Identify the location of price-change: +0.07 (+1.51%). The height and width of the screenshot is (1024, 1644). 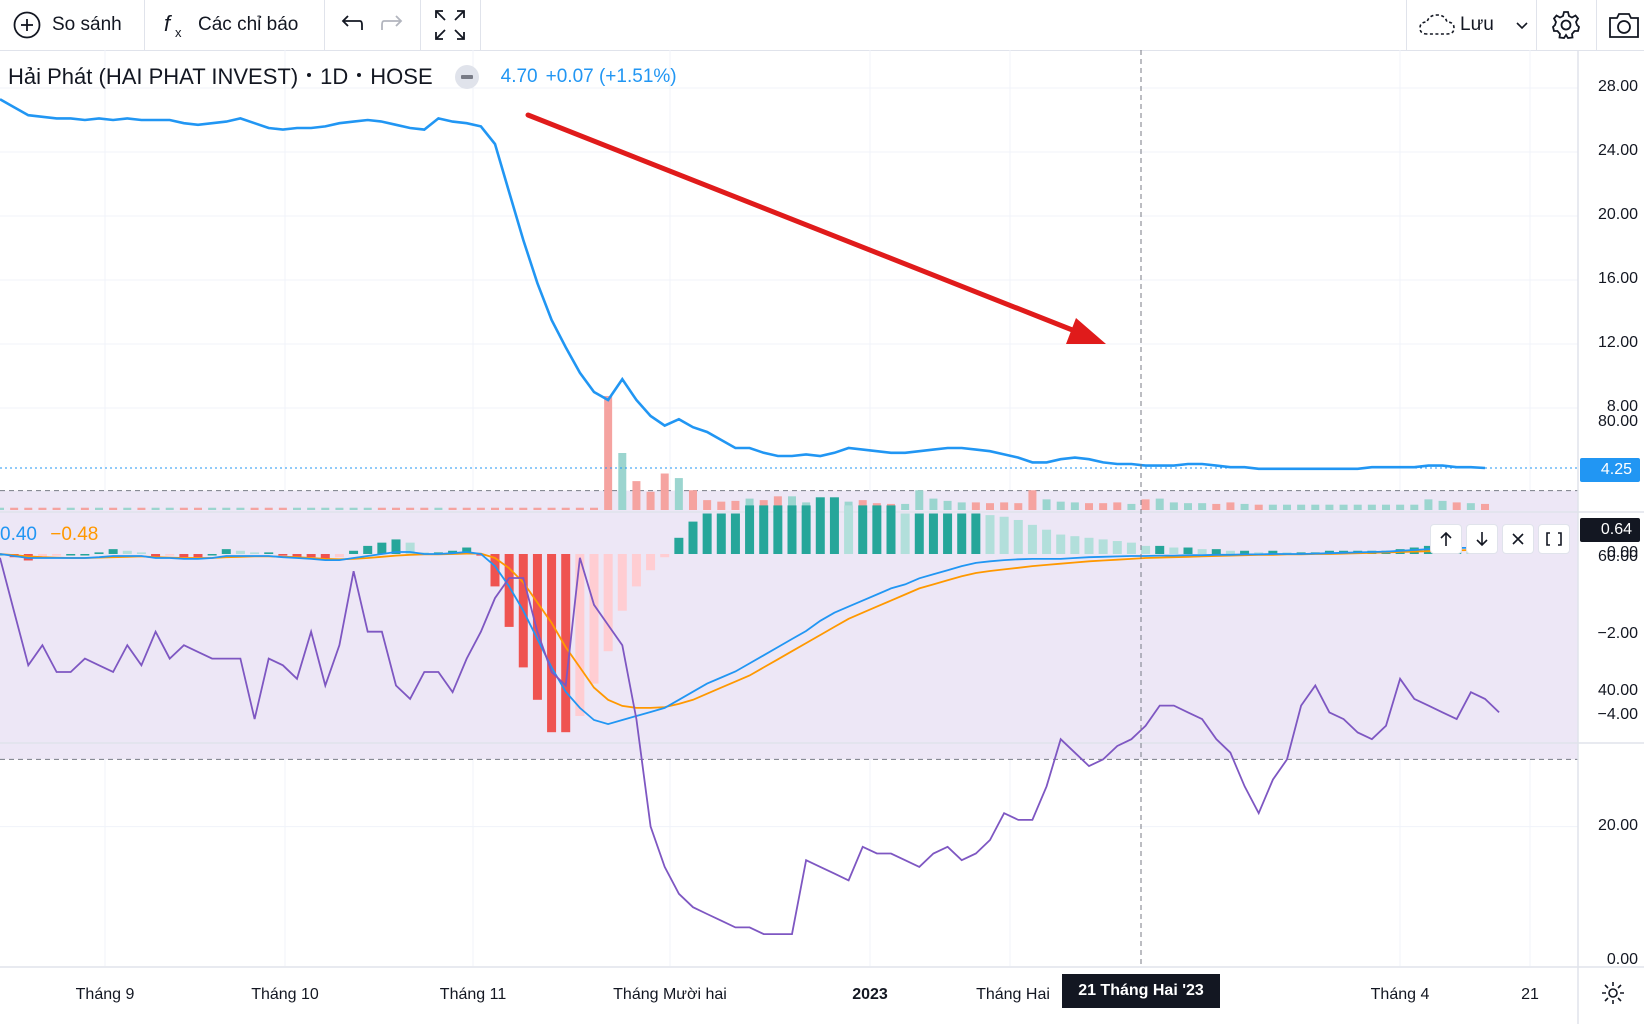
(611, 76).